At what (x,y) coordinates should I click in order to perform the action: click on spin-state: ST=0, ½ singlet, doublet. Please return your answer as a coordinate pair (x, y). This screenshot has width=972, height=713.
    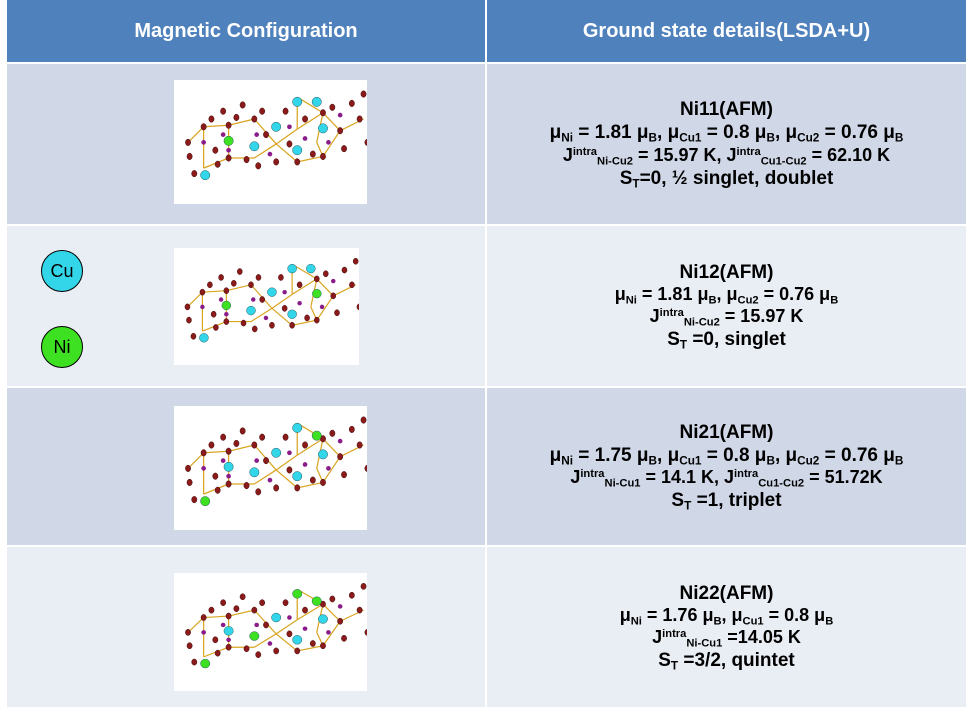
    Looking at the image, I should click on (726, 179).